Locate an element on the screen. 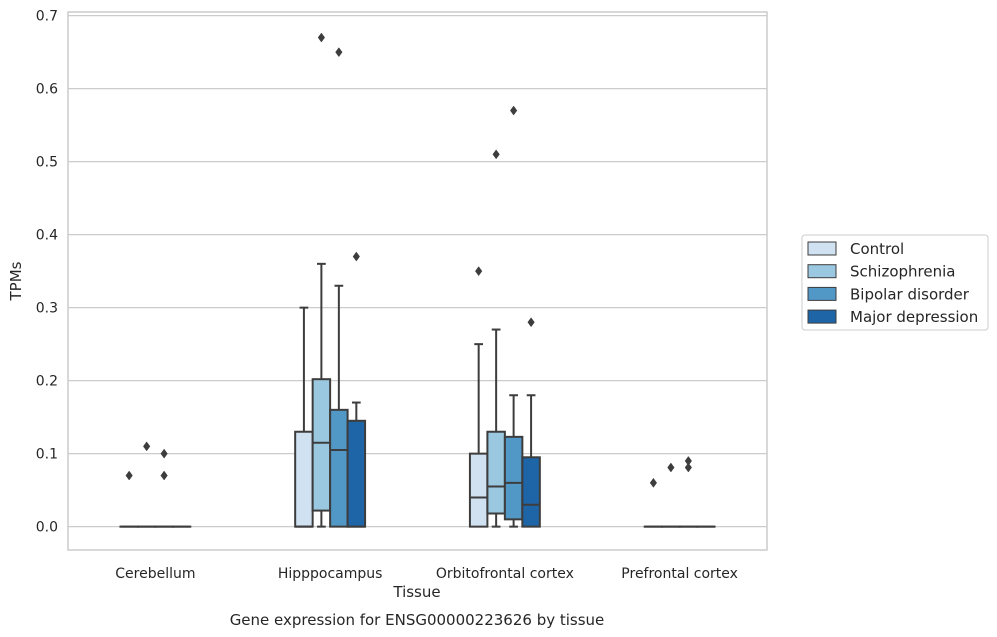 Image resolution: width=997 pixels, height=637 pixels. legend-label: Control is located at coordinates (877, 249).